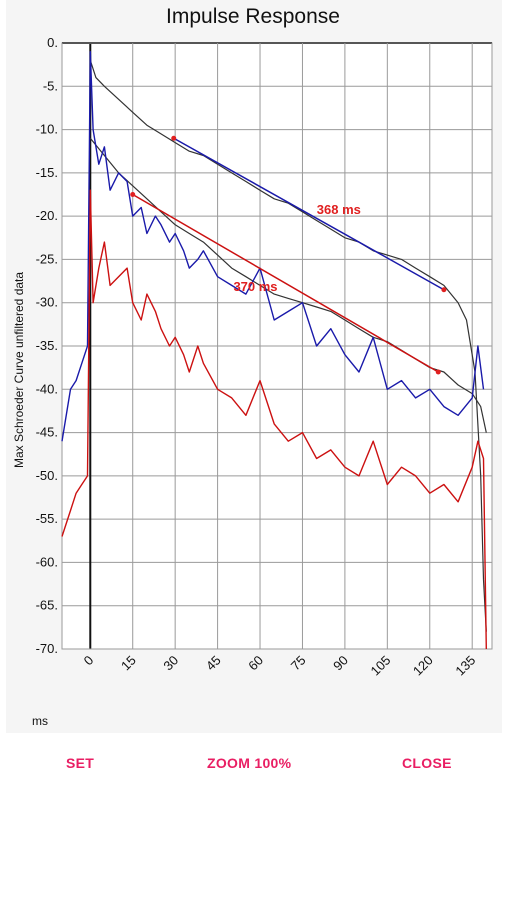  I want to click on x-tick-label: 135, so click(465, 666).